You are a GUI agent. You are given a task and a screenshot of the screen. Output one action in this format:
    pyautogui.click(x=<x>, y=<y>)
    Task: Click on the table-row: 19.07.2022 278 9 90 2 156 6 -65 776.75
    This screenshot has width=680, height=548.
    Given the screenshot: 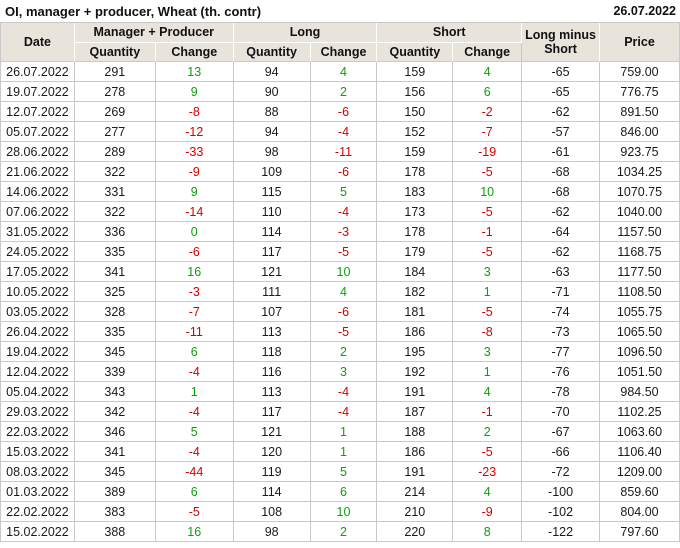 What is the action you would take?
    pyautogui.click(x=340, y=92)
    